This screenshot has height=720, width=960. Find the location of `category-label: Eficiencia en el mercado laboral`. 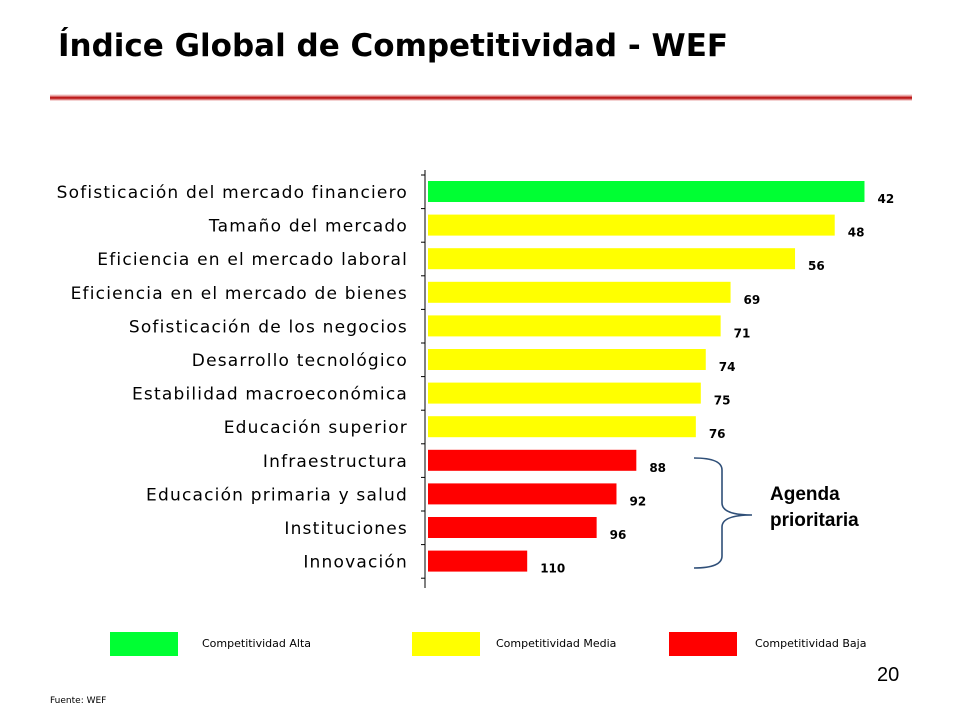

category-label: Eficiencia en el mercado laboral is located at coordinates (252, 260).